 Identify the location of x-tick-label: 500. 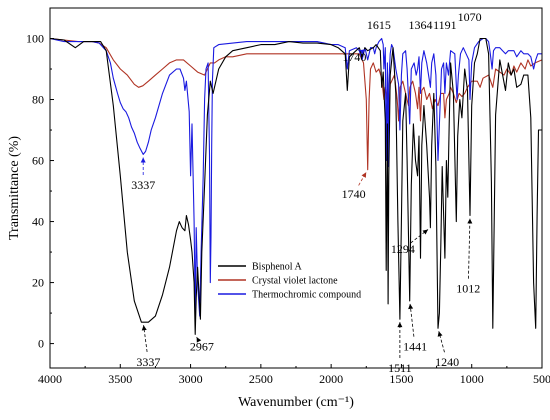
(541, 379).